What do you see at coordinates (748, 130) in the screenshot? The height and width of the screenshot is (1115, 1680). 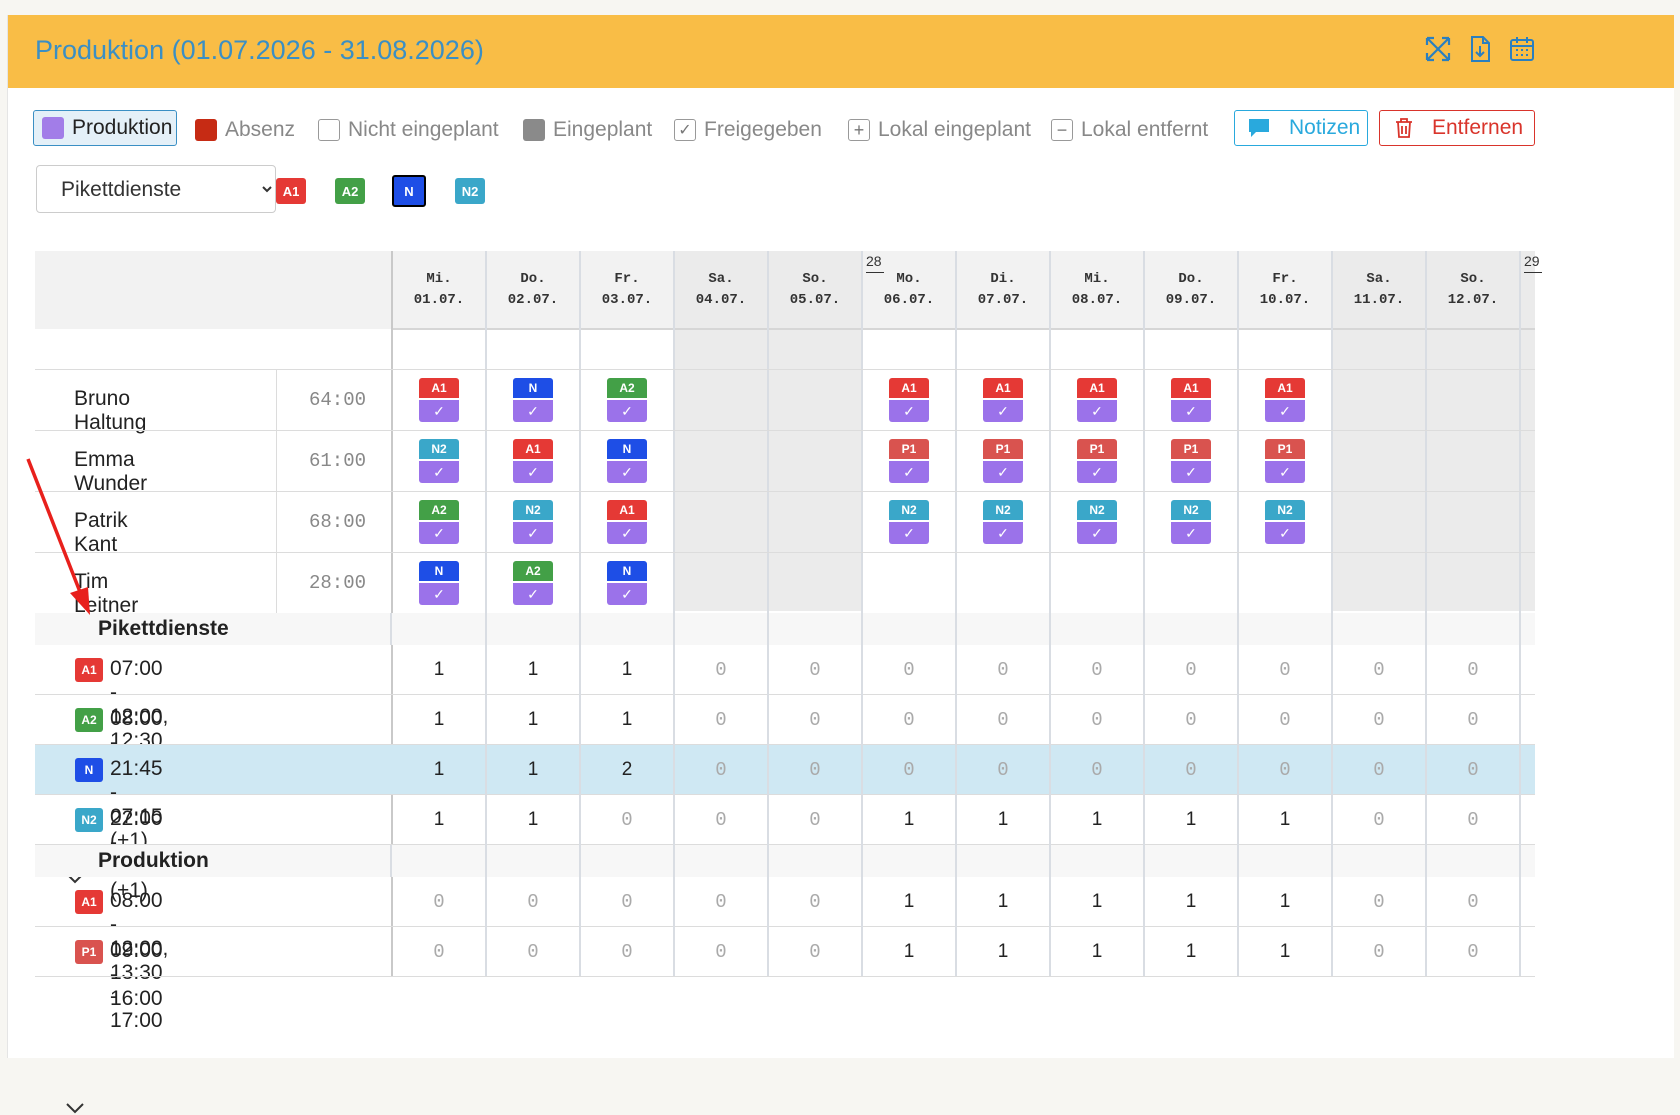 I see `legend-freigegeben: ✓ Freigegeben` at bounding box center [748, 130].